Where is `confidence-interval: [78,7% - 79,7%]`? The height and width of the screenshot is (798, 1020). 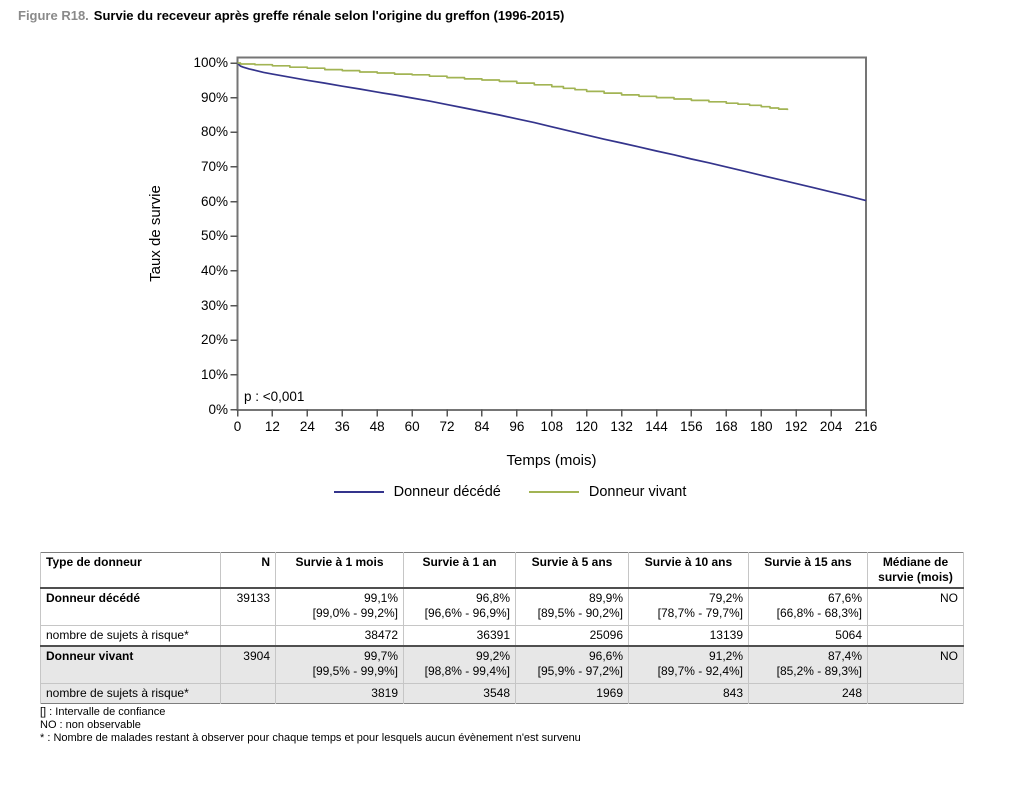
confidence-interval: [78,7% - 79,7%] is located at coordinates (700, 613).